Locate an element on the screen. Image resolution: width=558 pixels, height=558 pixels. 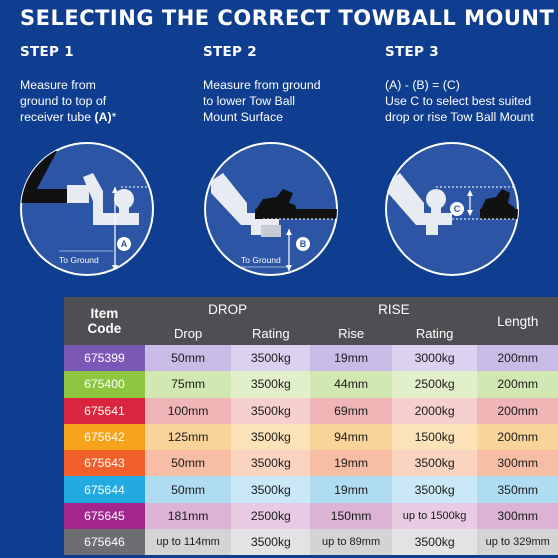
step-2-heading: STEP 2 is located at coordinates (230, 52).